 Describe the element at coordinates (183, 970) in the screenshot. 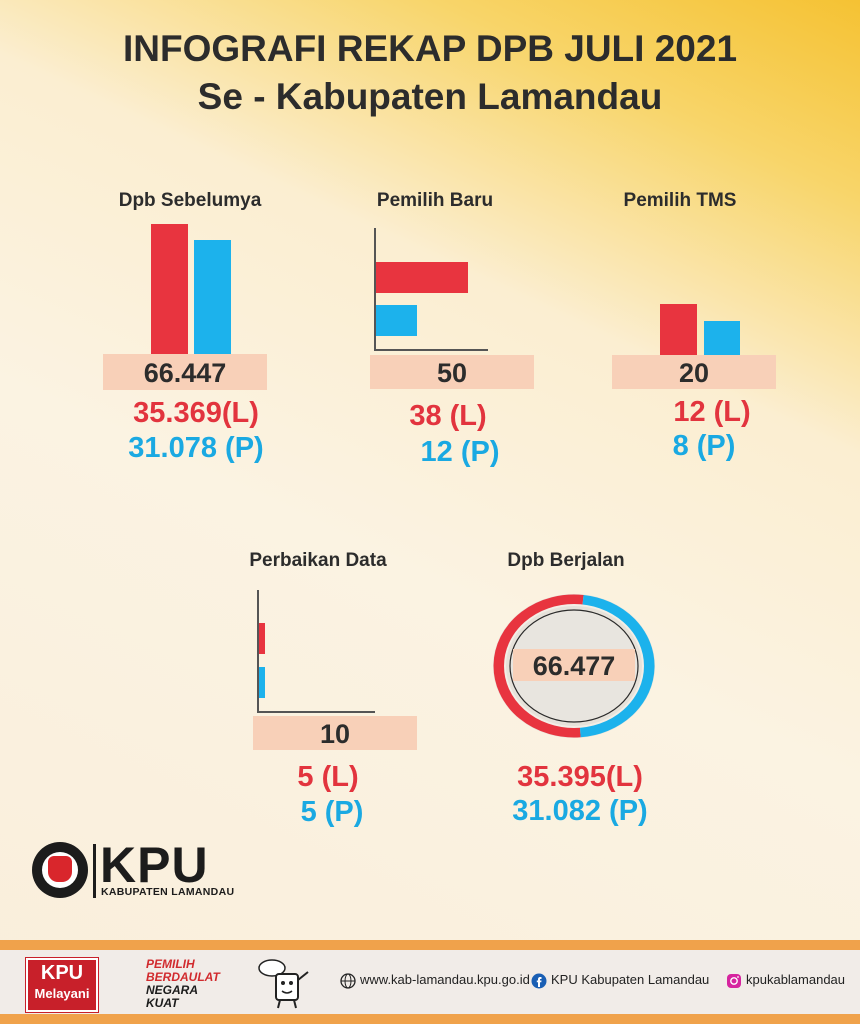

I see `slogan-line1: PEMILIH BERDAULAT` at that location.